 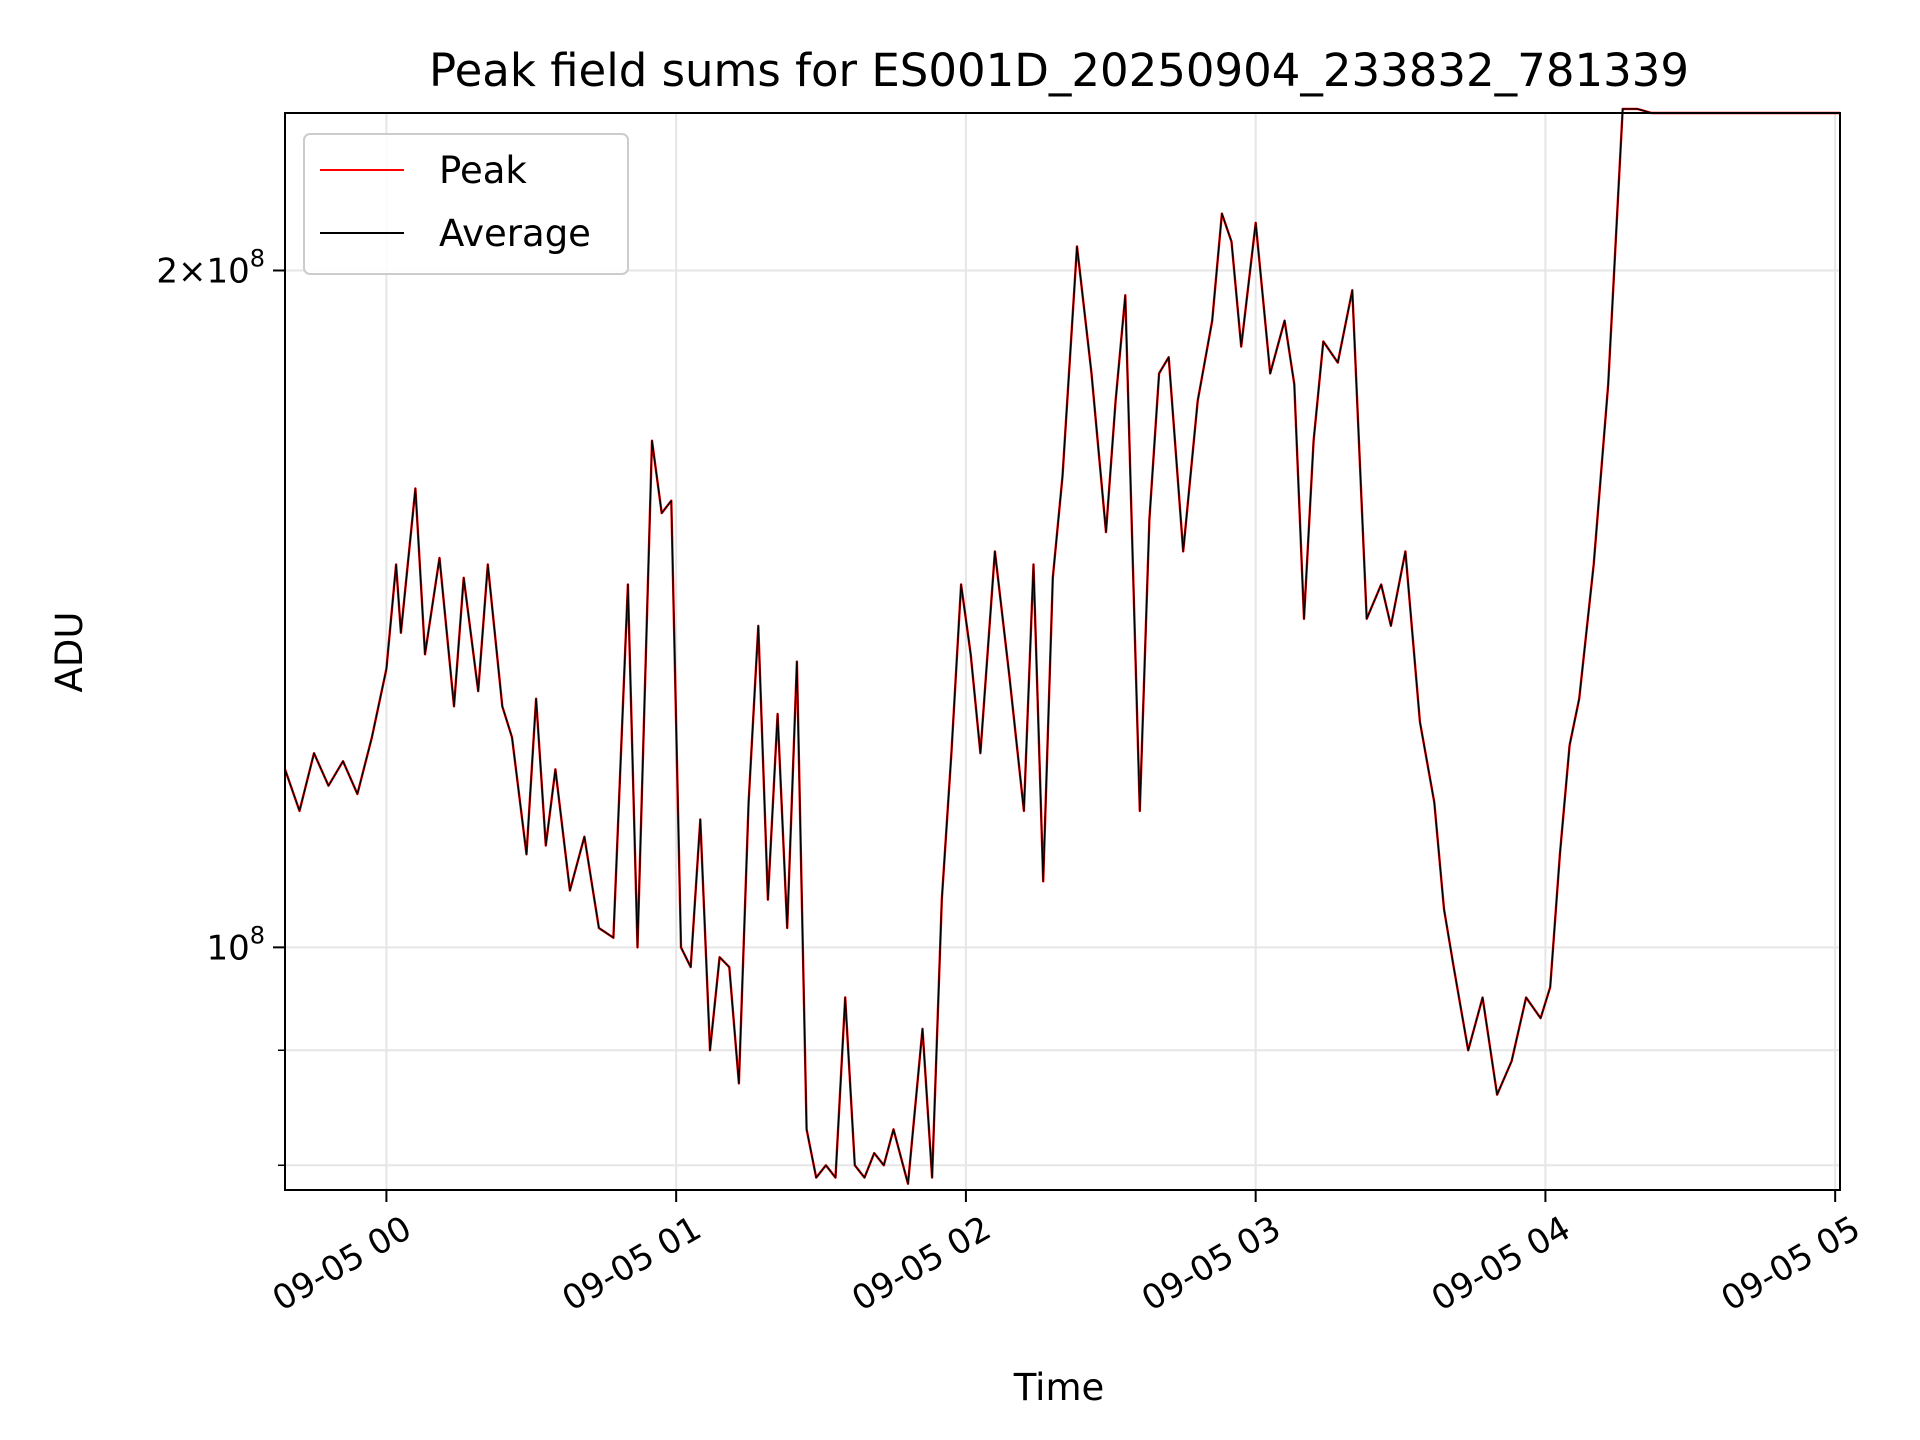 I want to click on y-tick-label: 108, so click(x=235, y=944).